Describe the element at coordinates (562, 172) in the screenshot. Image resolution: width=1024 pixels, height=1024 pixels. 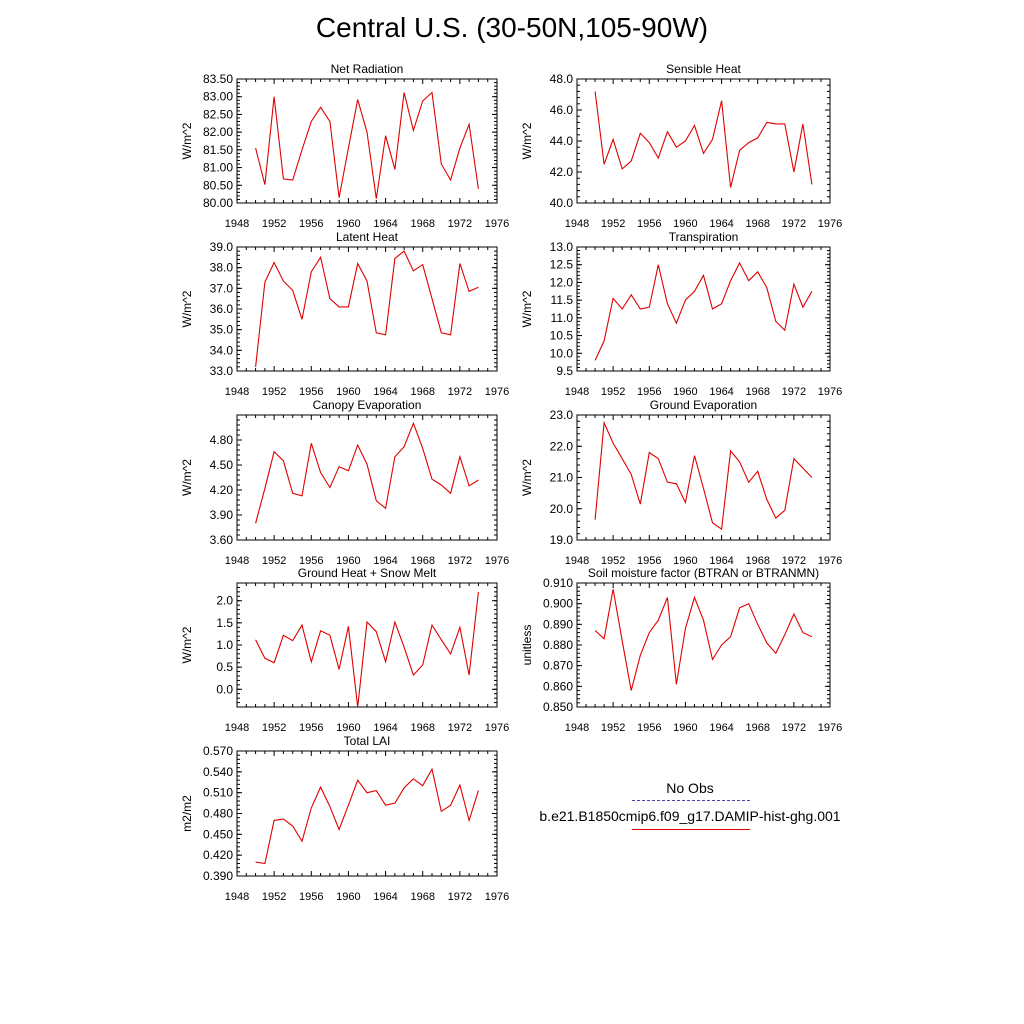
I see `y-tick-label: 42.0` at that location.